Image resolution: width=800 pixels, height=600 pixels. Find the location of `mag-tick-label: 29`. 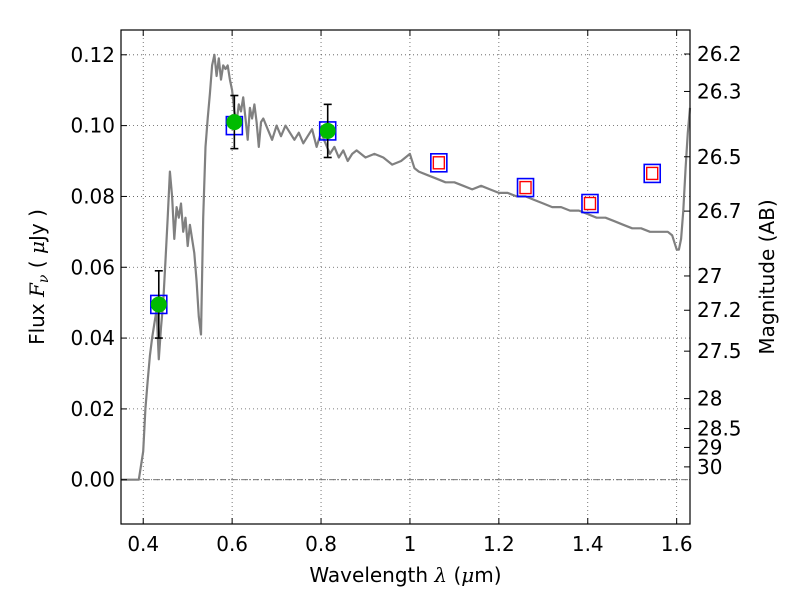

mag-tick-label: 29 is located at coordinates (709, 447).